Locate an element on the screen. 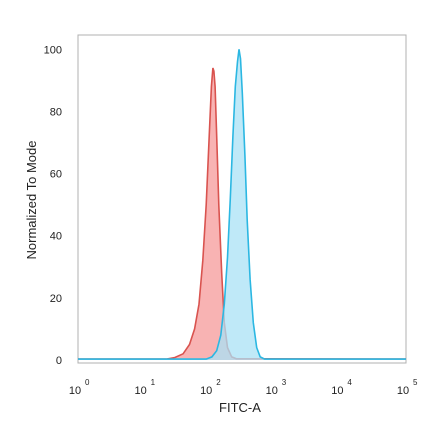 The image size is (440, 441). x-tick-label: 10 2 is located at coordinates (210, 387).